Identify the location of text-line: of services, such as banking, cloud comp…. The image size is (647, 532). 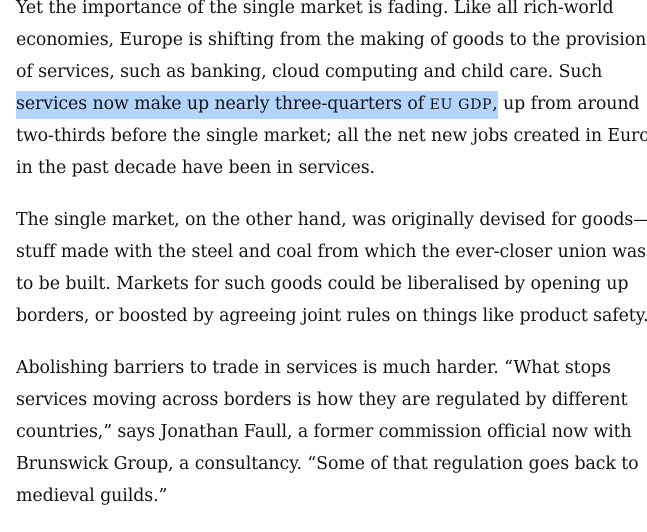
(309, 72).